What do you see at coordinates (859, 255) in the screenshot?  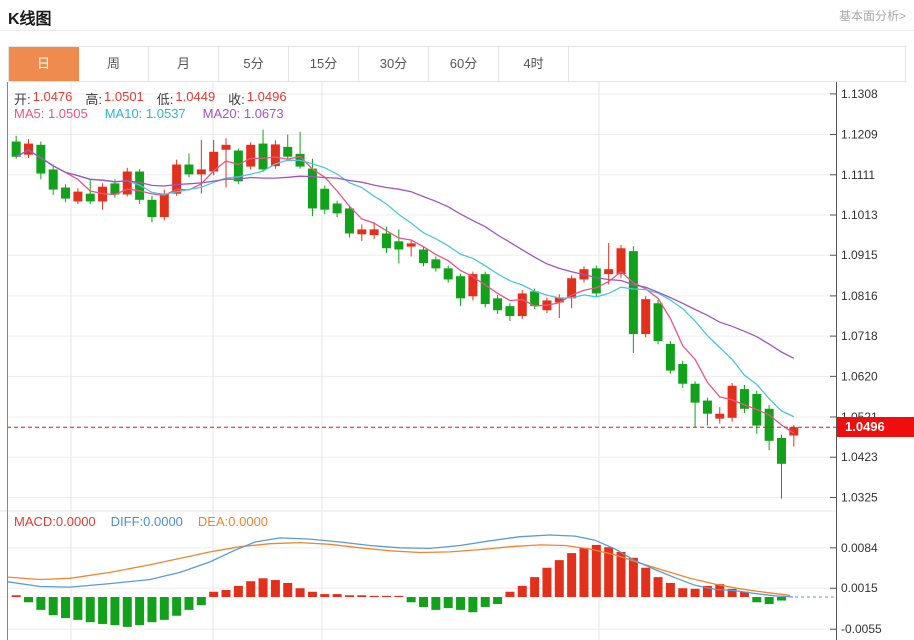 I see `y-axis-tick-label: 1.0915` at bounding box center [859, 255].